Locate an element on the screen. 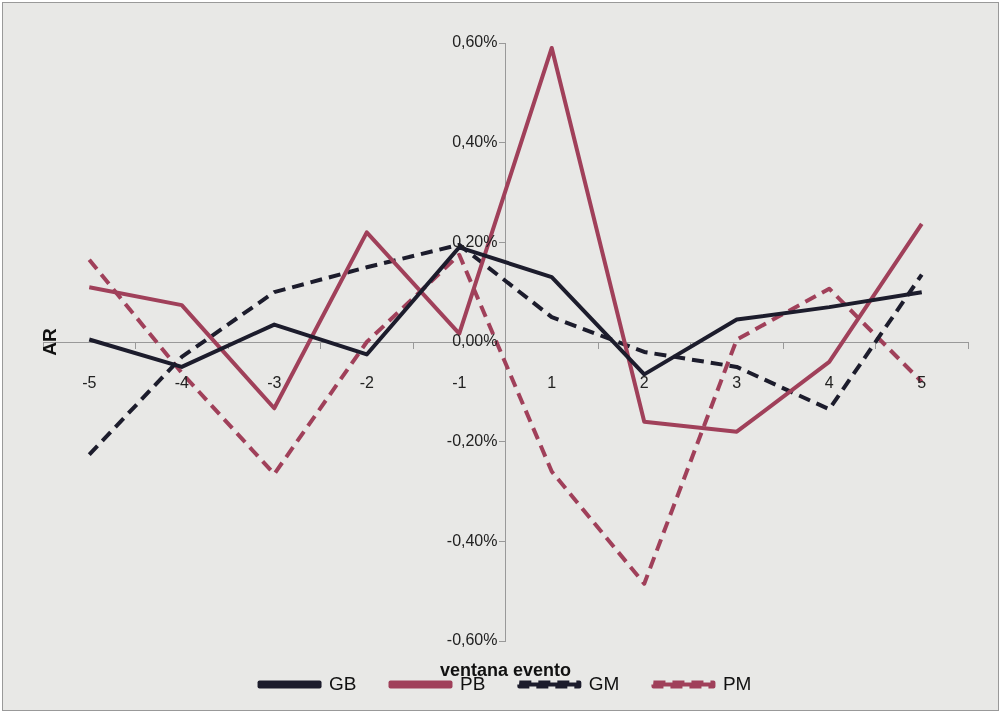  y-axis-title: AR is located at coordinates (50, 342).